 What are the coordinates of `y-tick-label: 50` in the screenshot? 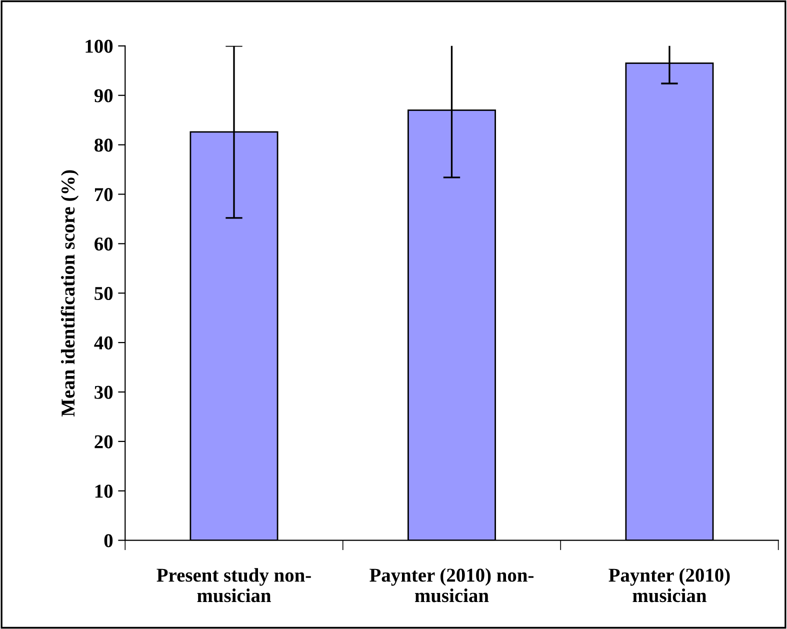 It's located at (103, 293).